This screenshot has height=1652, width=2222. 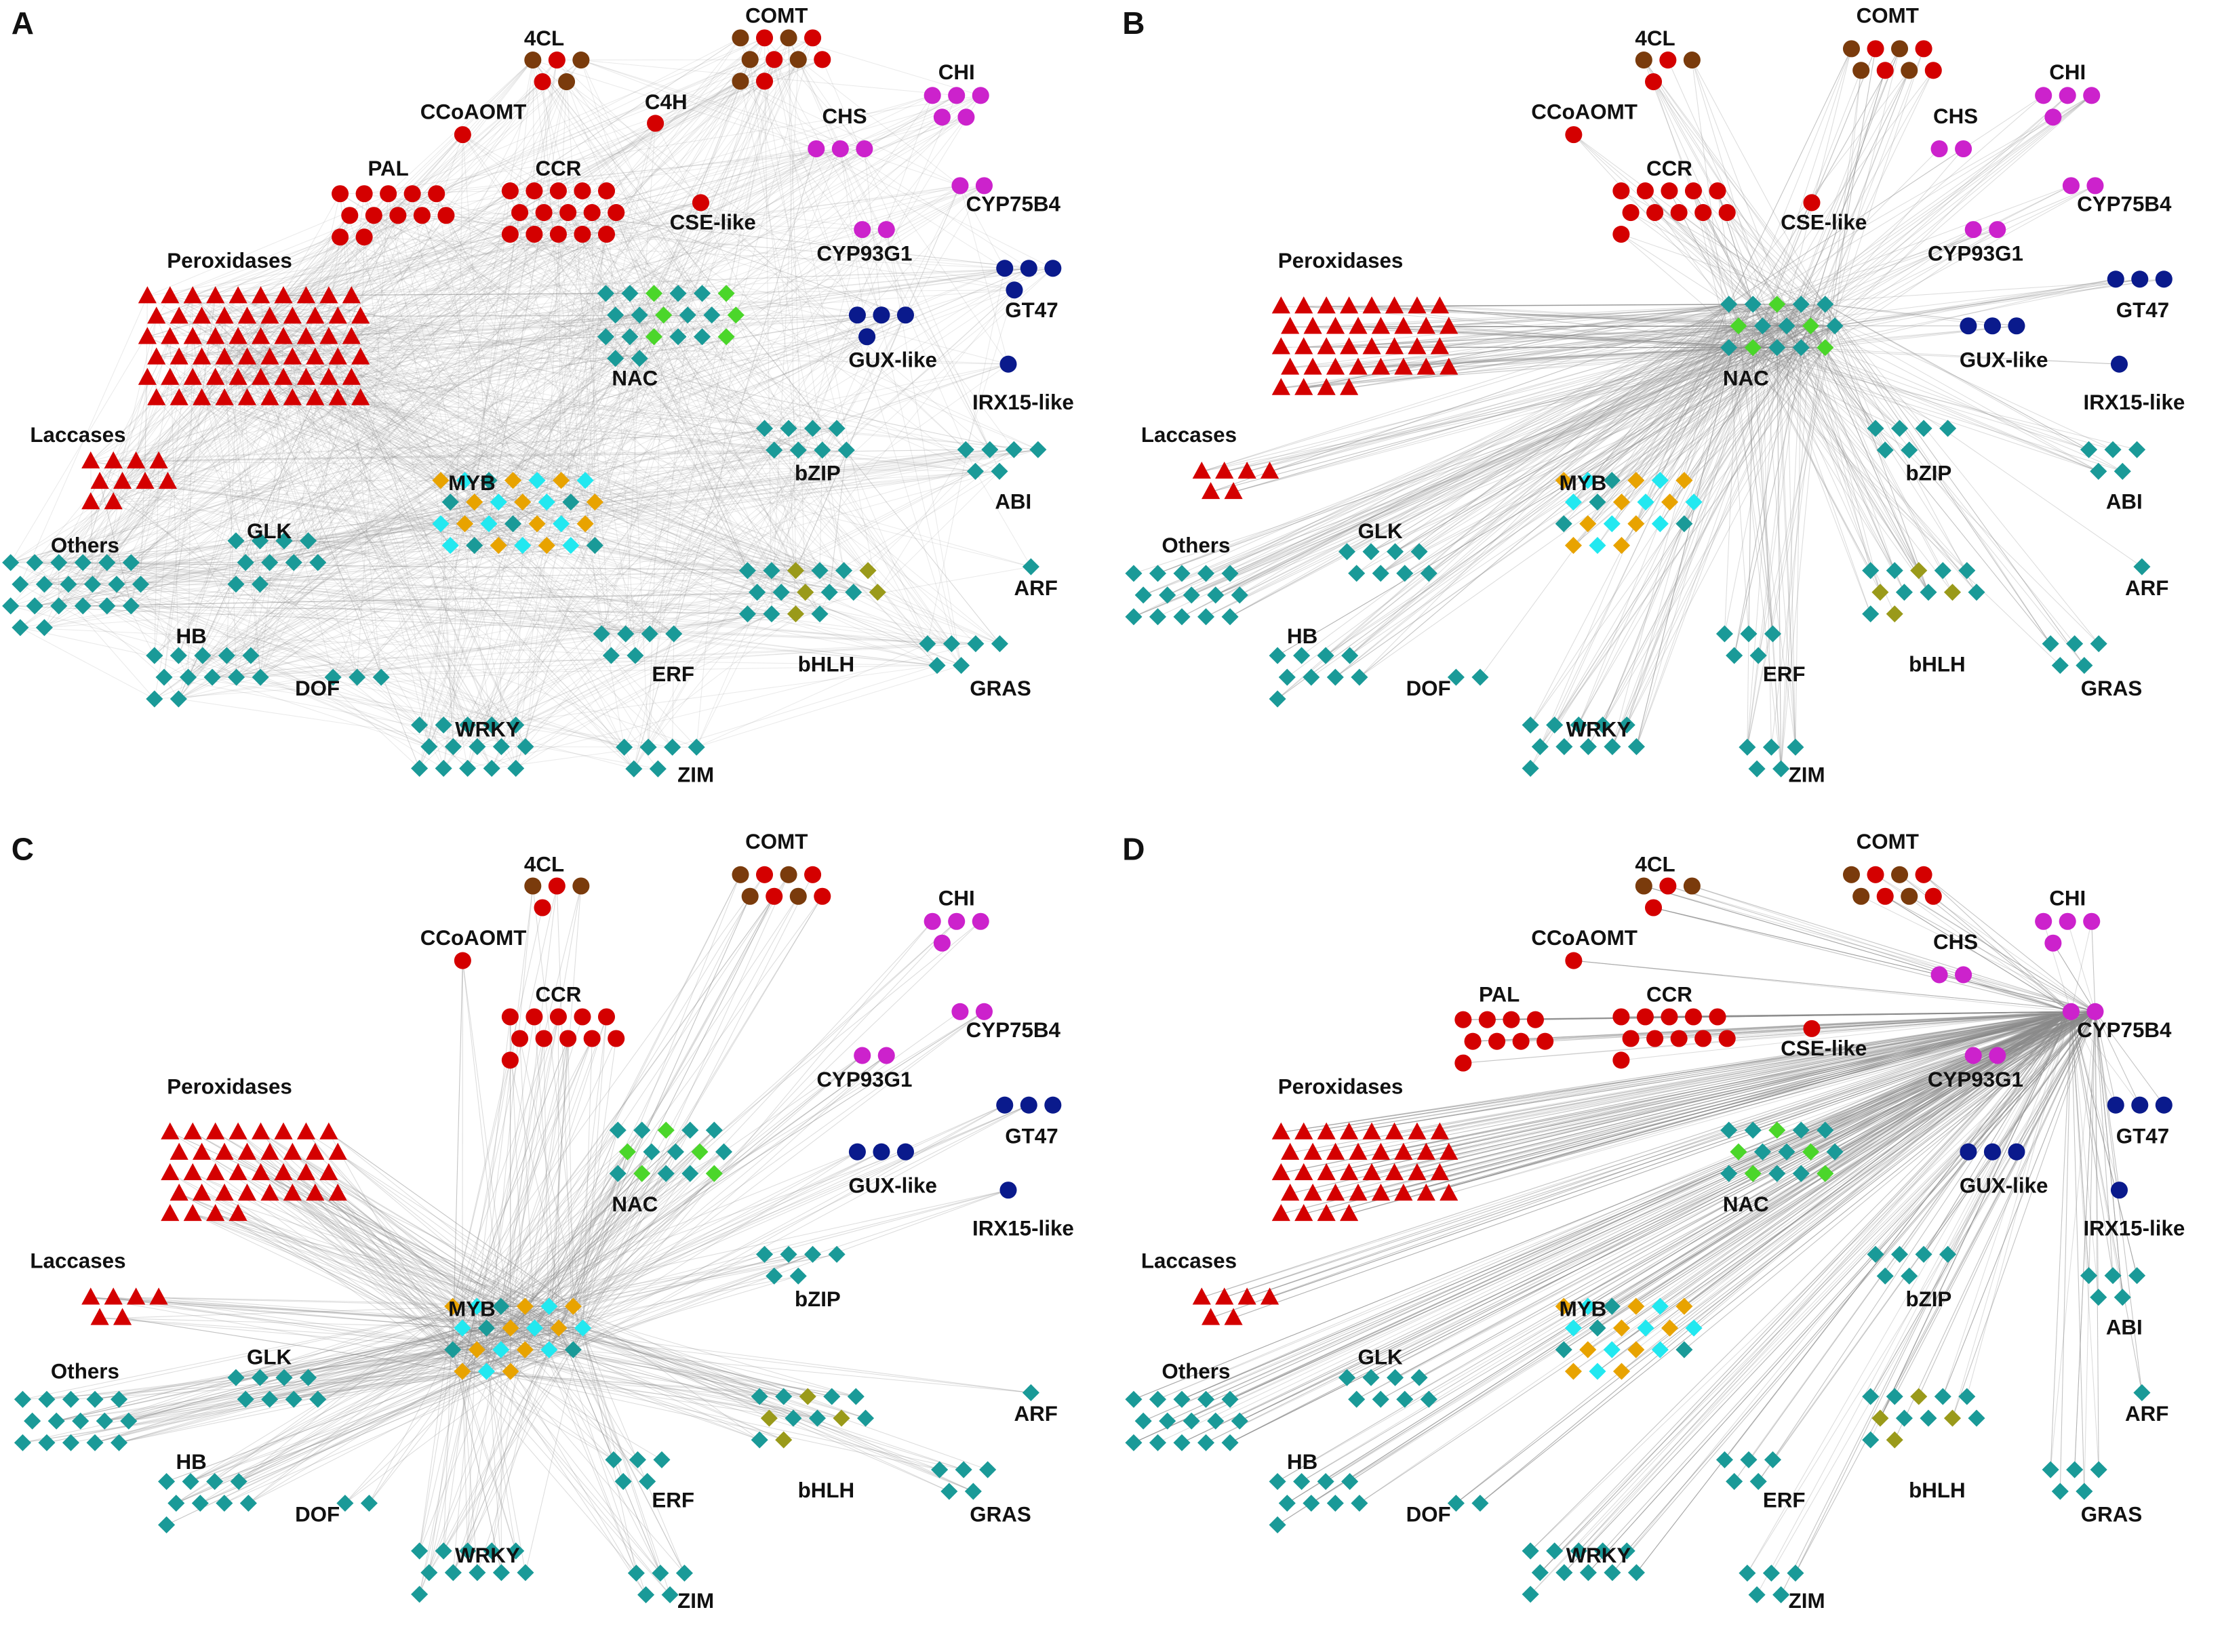 I want to click on group-label: PAL, so click(x=388, y=168).